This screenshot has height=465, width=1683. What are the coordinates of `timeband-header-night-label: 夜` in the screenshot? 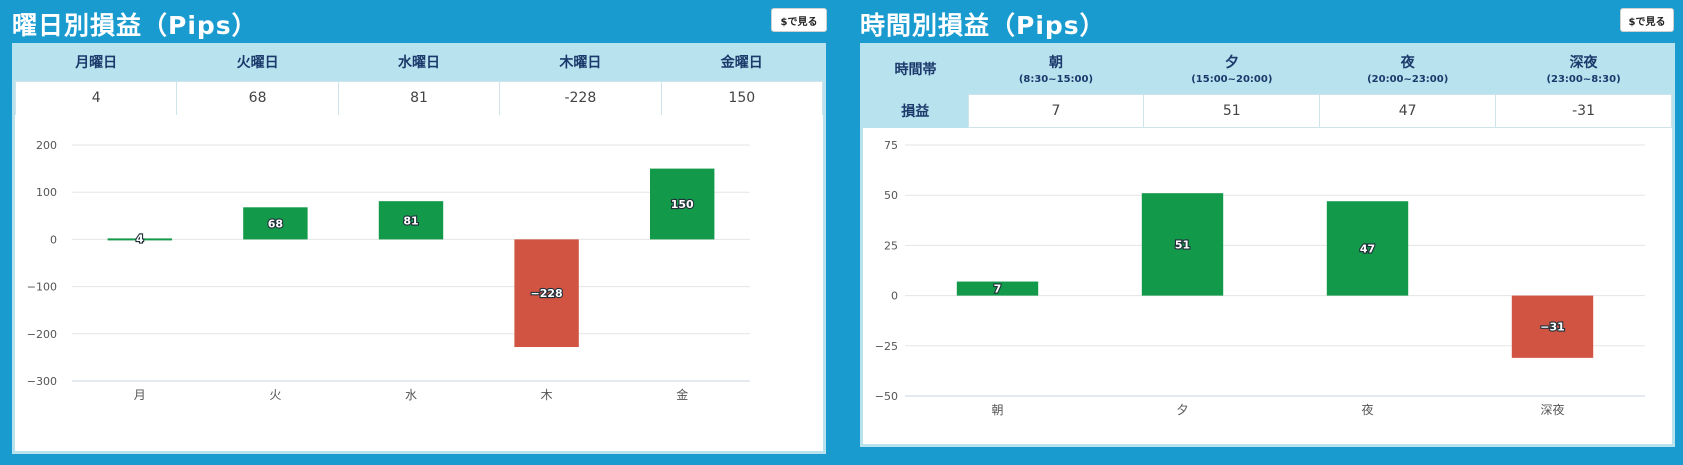 It's located at (1407, 62).